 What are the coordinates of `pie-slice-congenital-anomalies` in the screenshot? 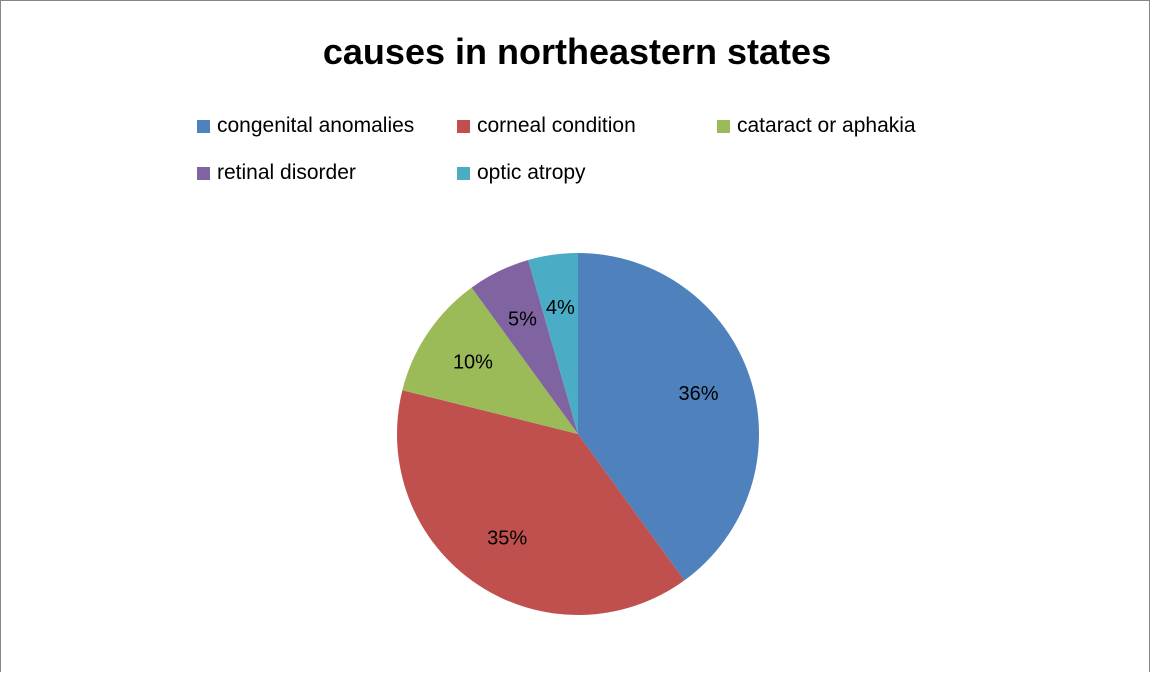 It's located at (669, 417).